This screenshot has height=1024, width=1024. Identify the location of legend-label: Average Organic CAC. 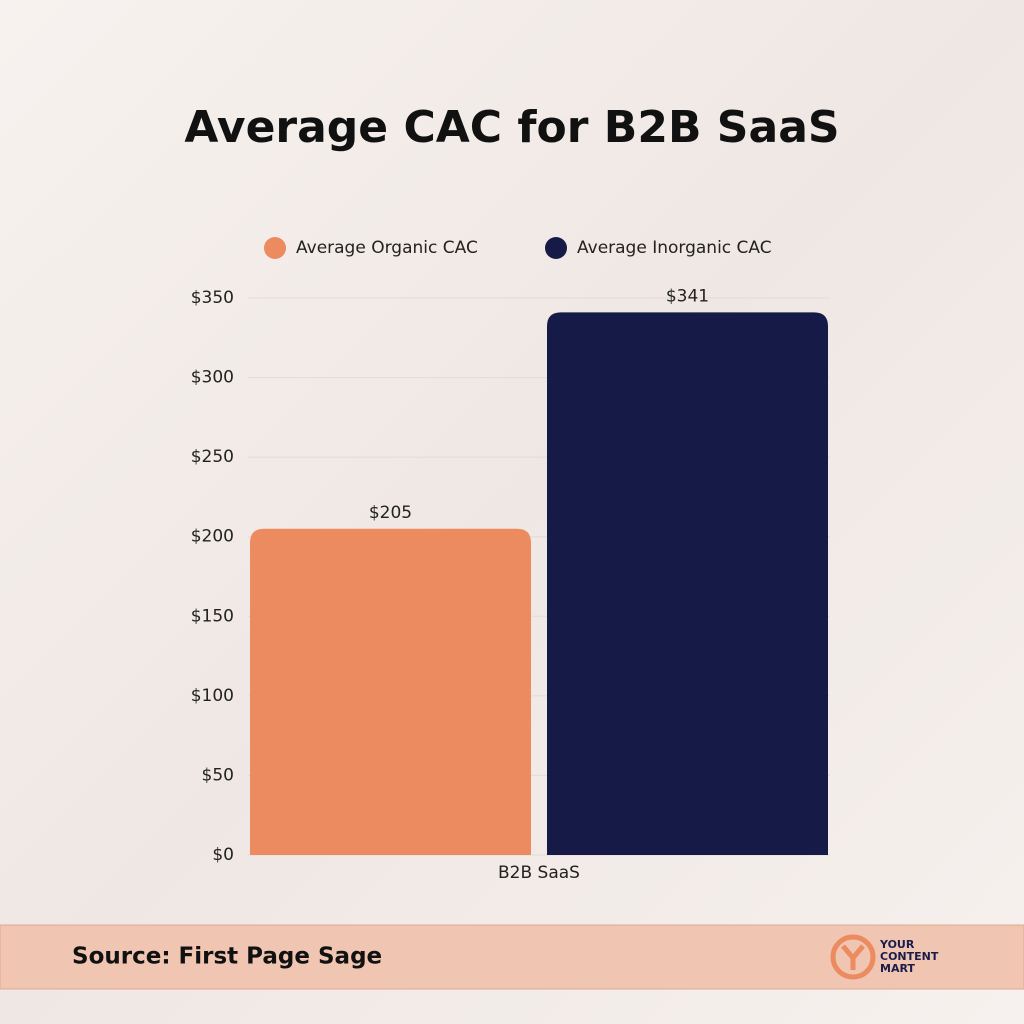
(387, 248).